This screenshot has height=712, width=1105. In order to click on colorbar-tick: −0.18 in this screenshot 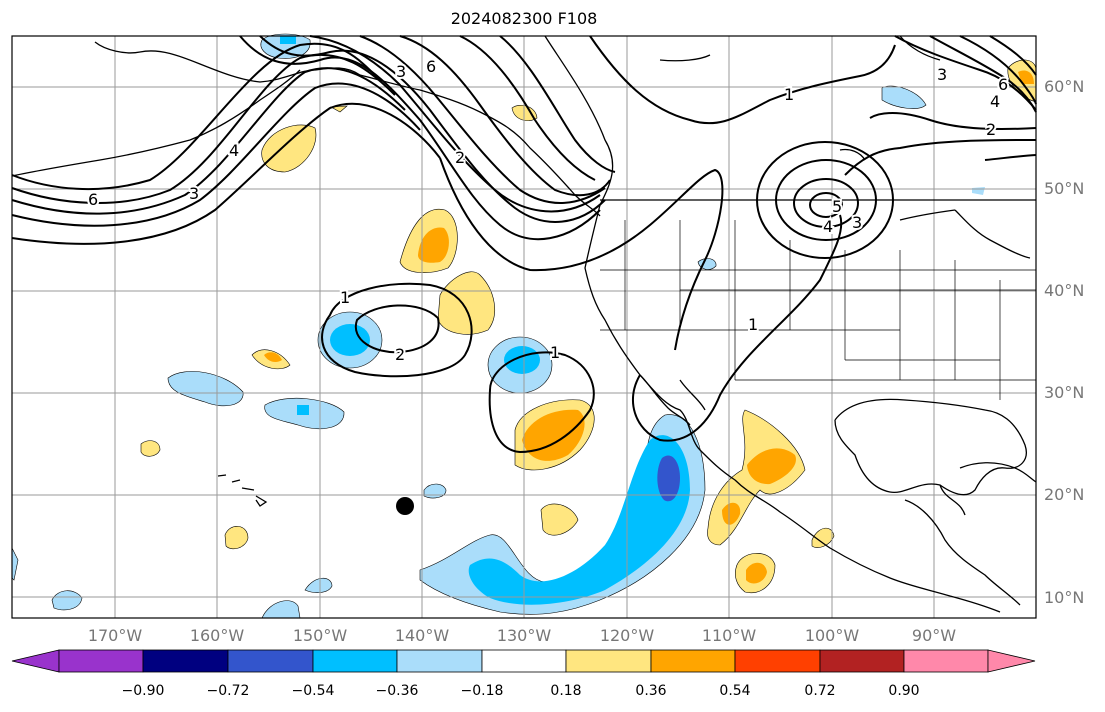, I will do `click(482, 691)`.